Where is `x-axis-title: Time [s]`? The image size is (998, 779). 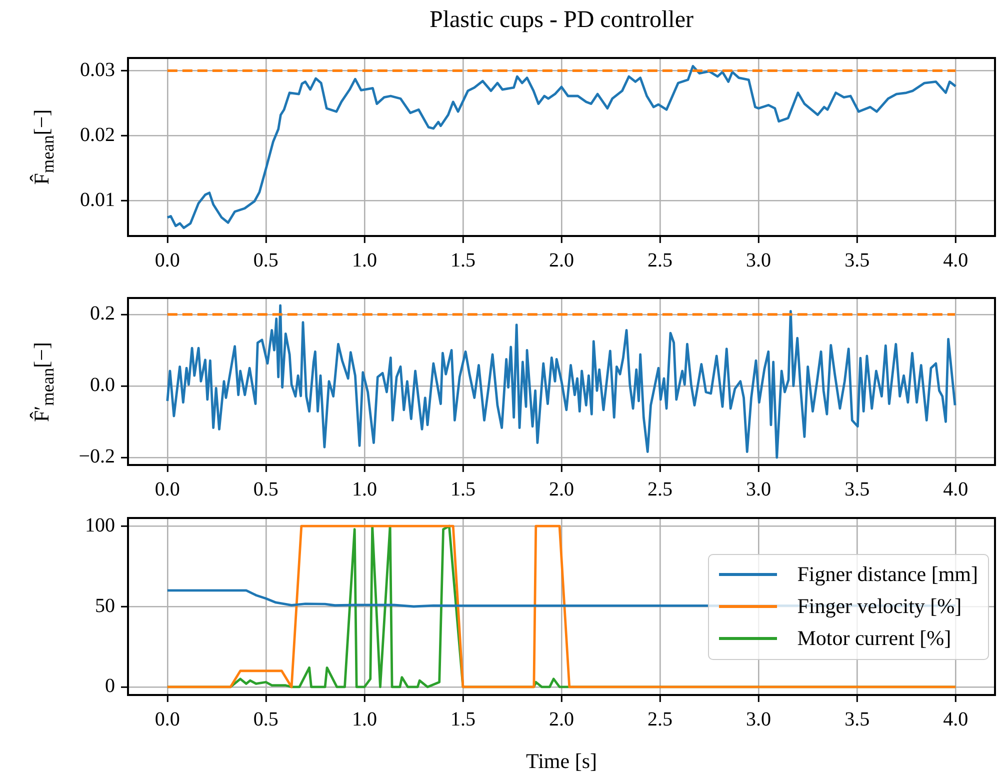 x-axis-title: Time [s] is located at coordinates (561, 760).